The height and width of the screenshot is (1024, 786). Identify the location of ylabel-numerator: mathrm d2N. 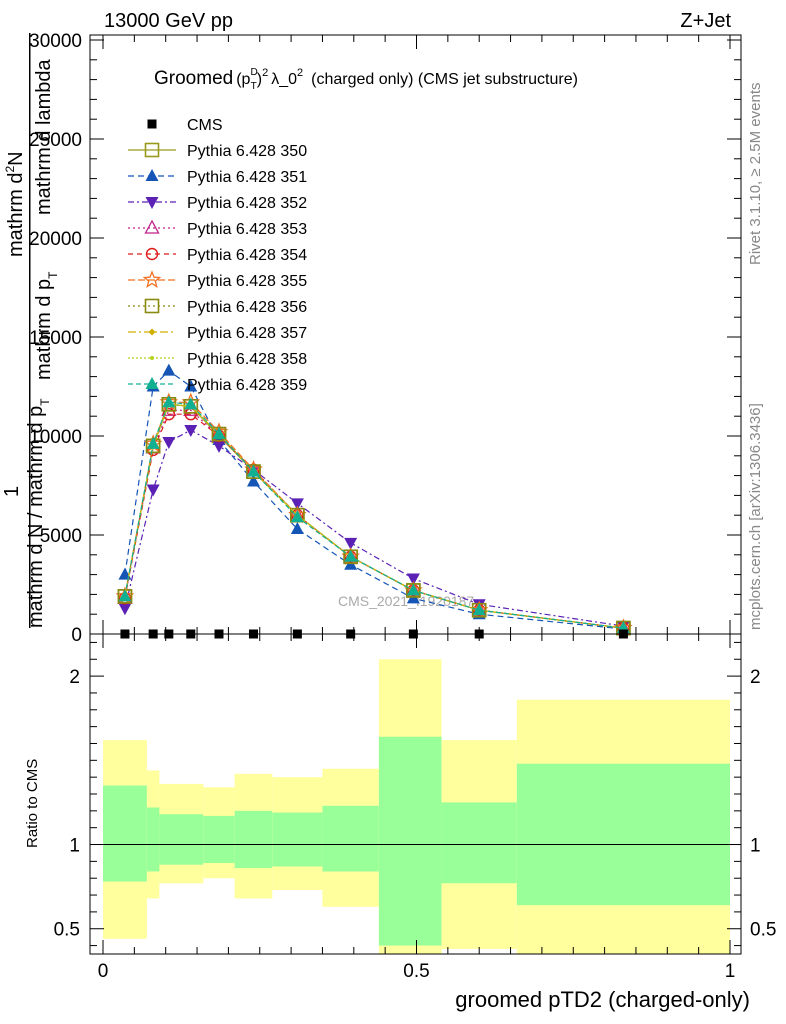
(15, 204).